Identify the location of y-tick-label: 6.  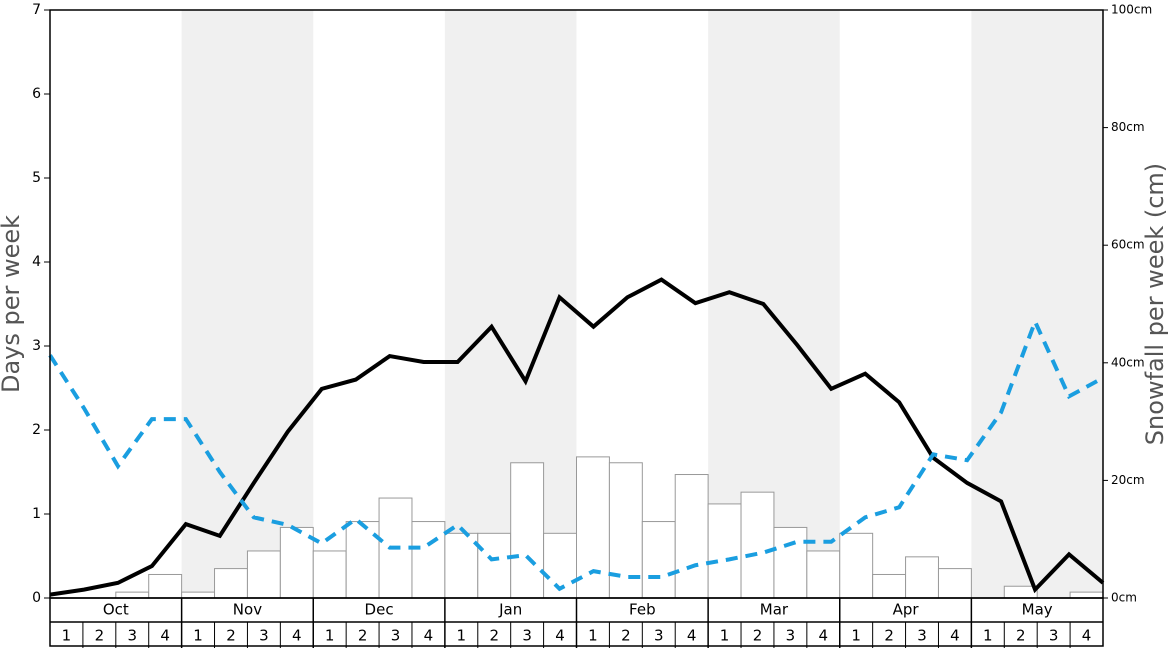
(36, 94).